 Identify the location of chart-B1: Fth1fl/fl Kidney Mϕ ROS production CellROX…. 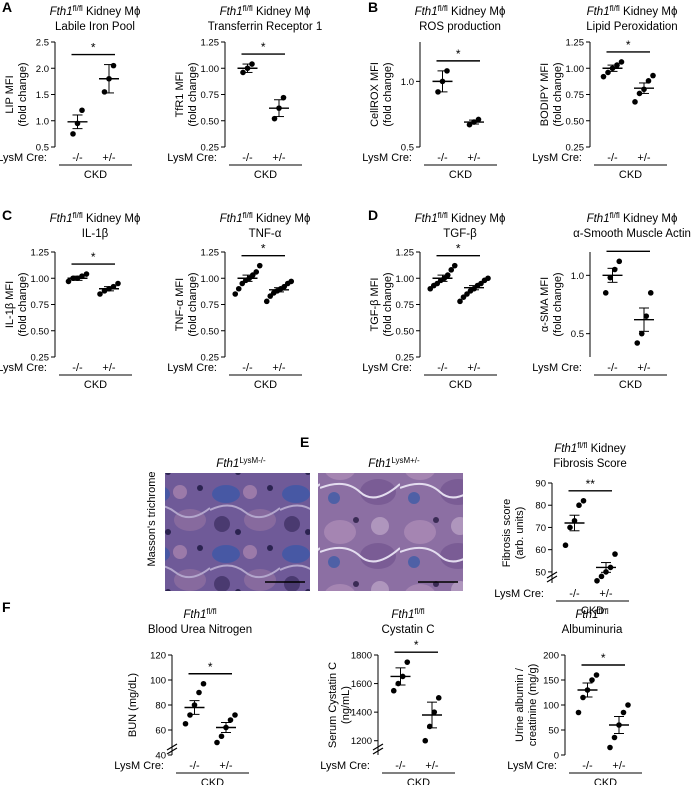
(433, 92).